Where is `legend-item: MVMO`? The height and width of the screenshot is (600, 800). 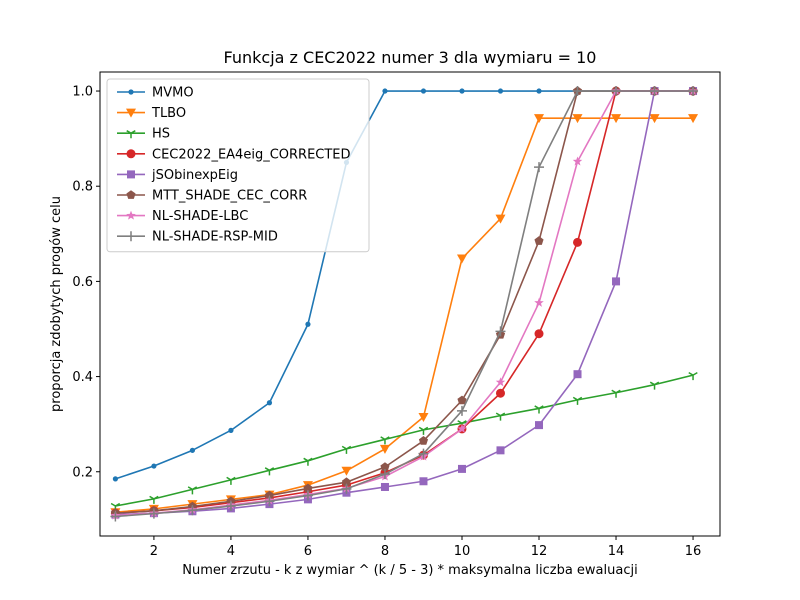 legend-item: MVMO is located at coordinates (155, 93).